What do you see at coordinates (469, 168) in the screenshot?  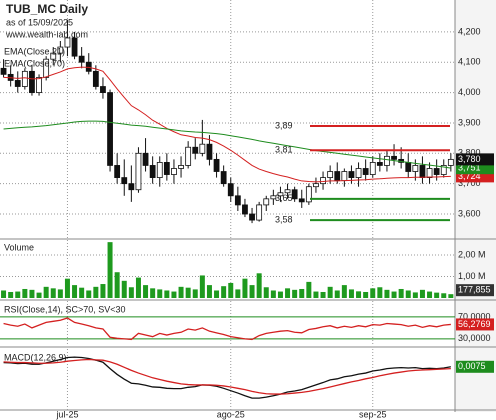 I see `last-value-label: 3,751` at bounding box center [469, 168].